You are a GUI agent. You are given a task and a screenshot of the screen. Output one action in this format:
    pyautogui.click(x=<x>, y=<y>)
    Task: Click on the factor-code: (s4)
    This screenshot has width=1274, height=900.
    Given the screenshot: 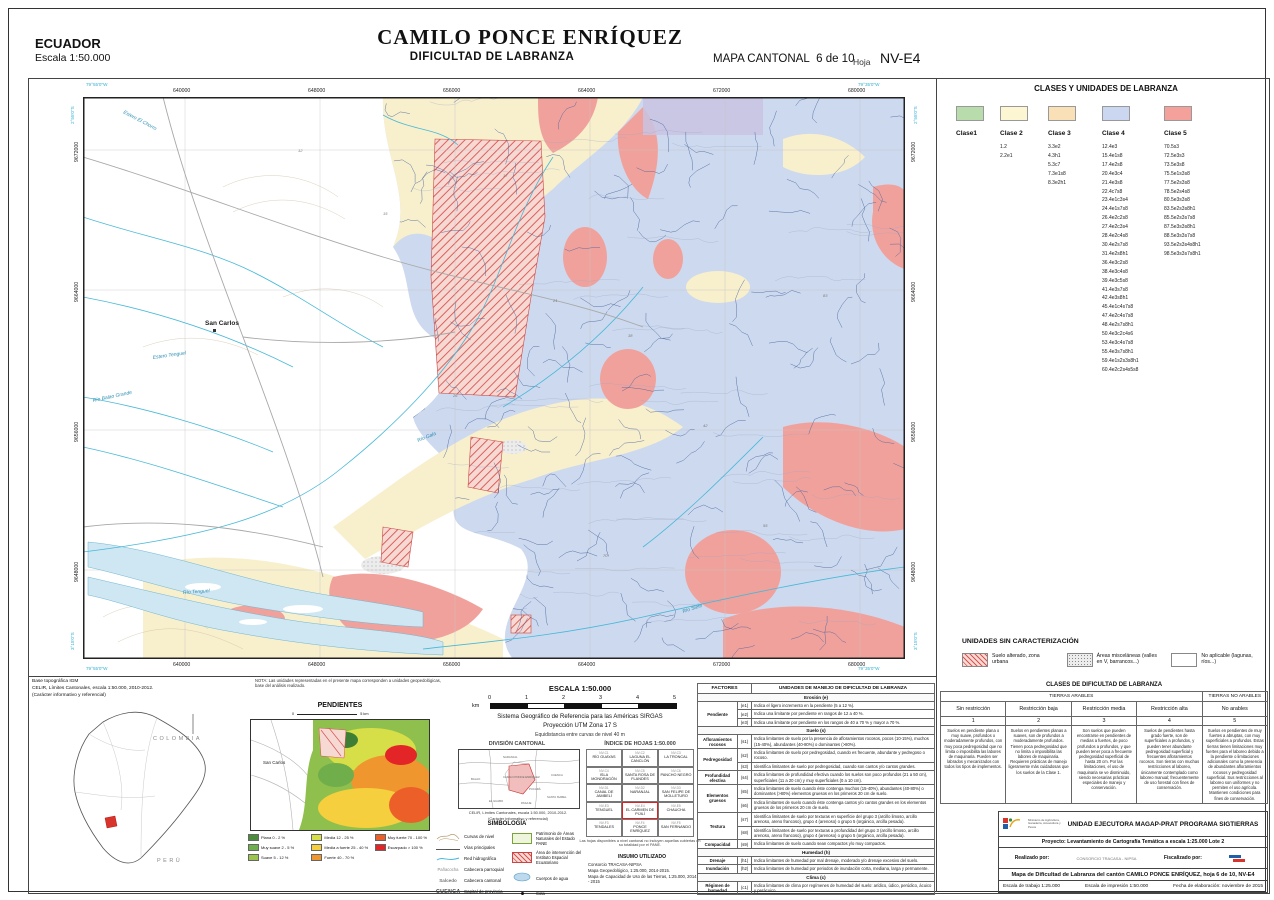 What is the action you would take?
    pyautogui.click(x=744, y=778)
    